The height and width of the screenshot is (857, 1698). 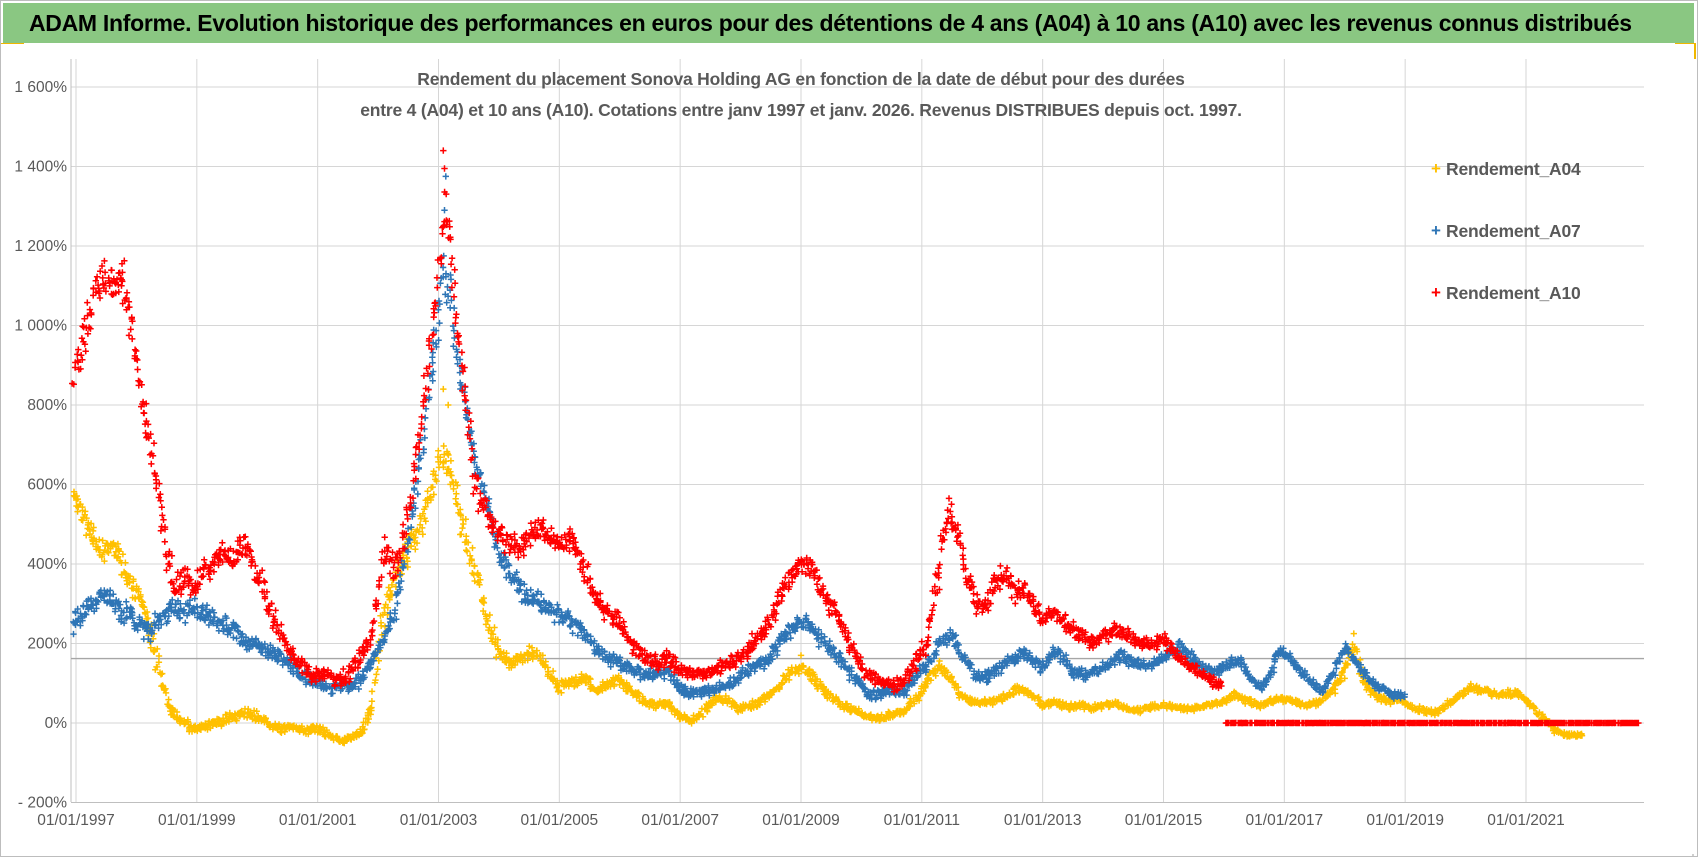 I want to click on x-tick-label: 01/01/2001, so click(x=318, y=820).